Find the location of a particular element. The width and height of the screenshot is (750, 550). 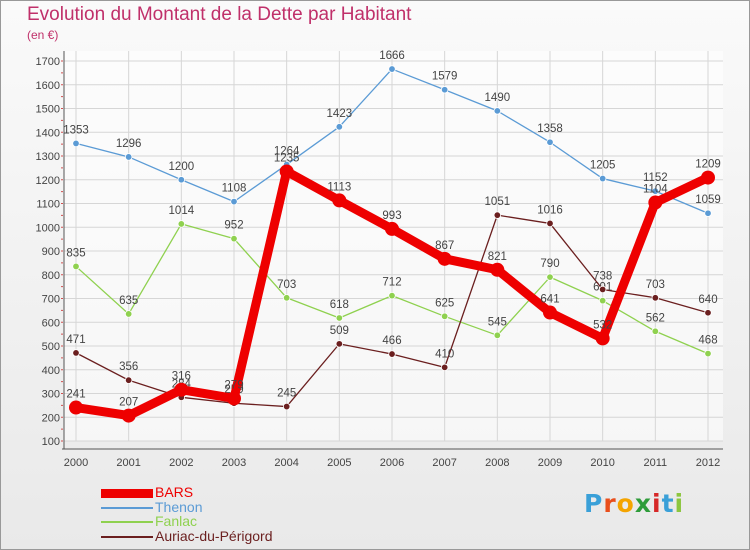

y-tick-label: 400 is located at coordinates (51, 371).